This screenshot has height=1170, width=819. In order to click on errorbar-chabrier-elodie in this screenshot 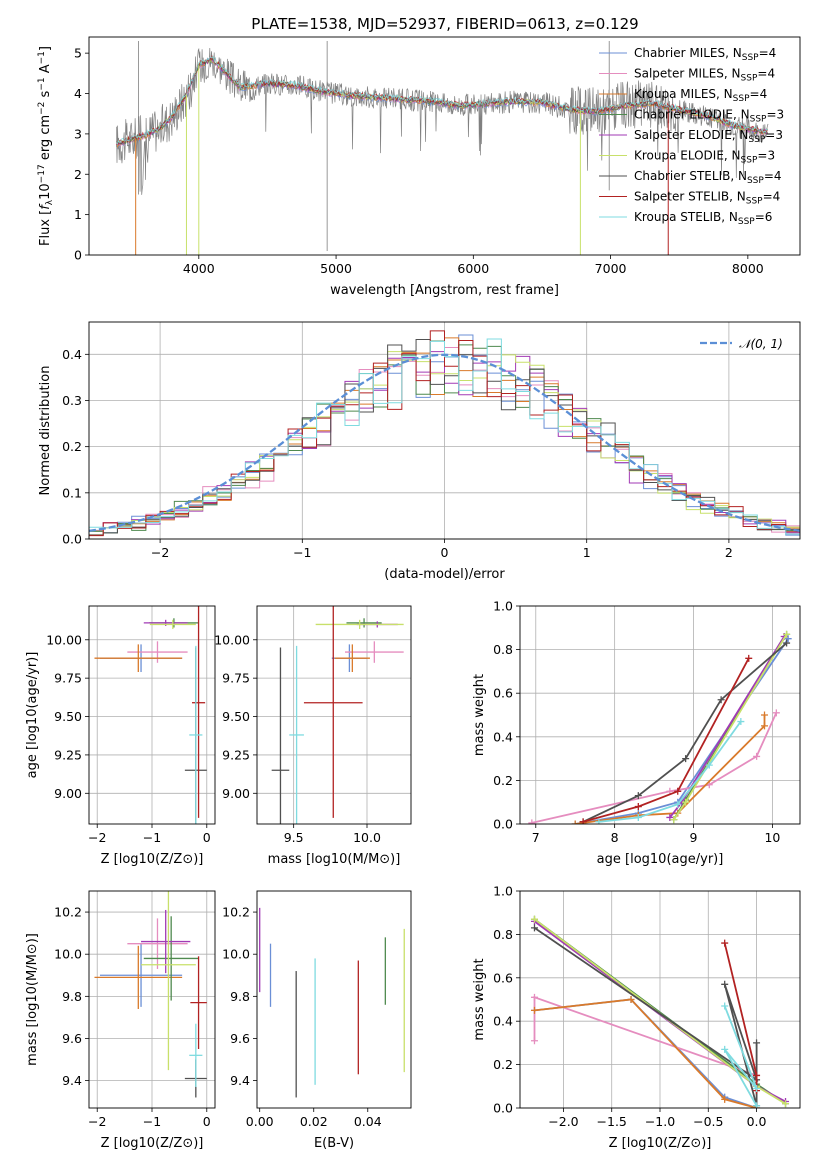, I will do `click(171, 958)`.